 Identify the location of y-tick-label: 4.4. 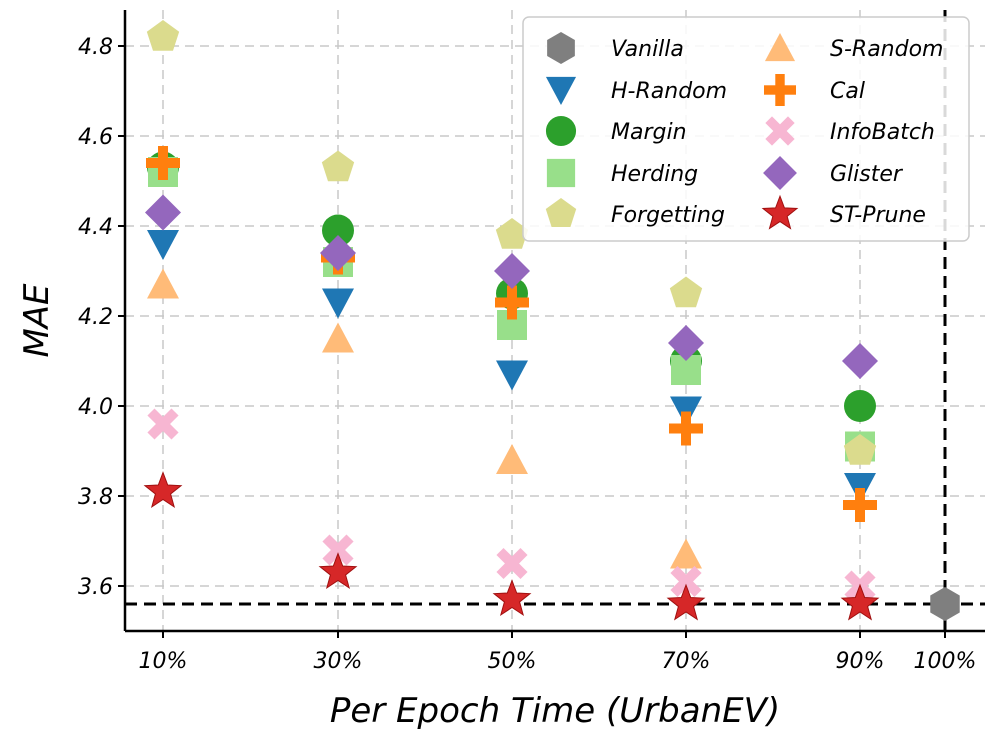
(95, 227).